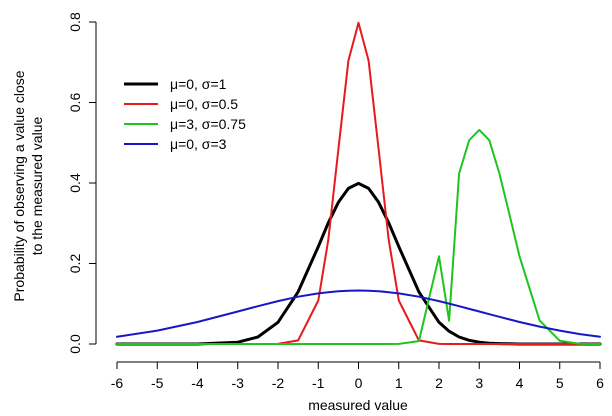  What do you see at coordinates (208, 124) in the screenshot?
I see `legend-label: μ=3, σ=0.75` at bounding box center [208, 124].